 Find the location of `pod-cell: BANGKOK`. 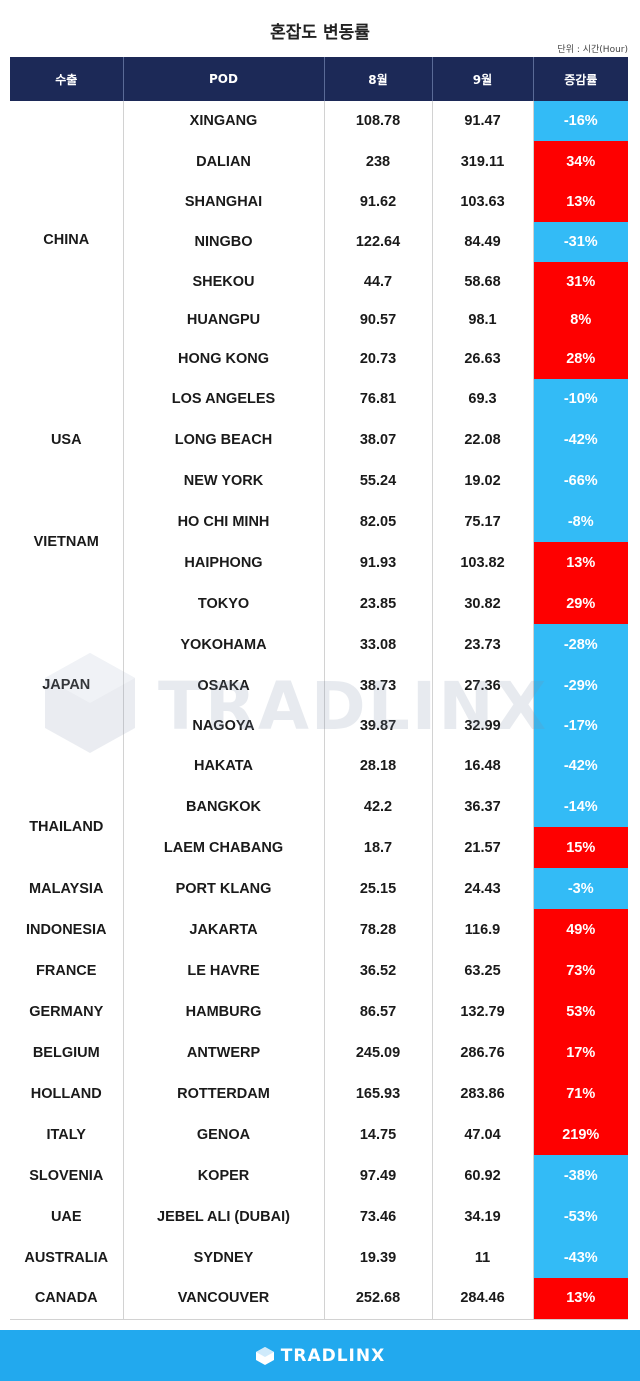

pod-cell: BANGKOK is located at coordinates (224, 806).